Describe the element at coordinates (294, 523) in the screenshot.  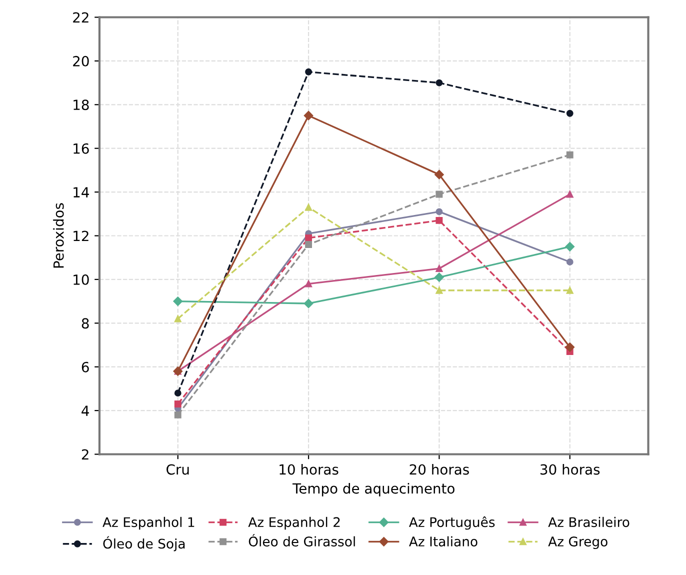
I see `legend-label: Az Espanhol 2` at that location.